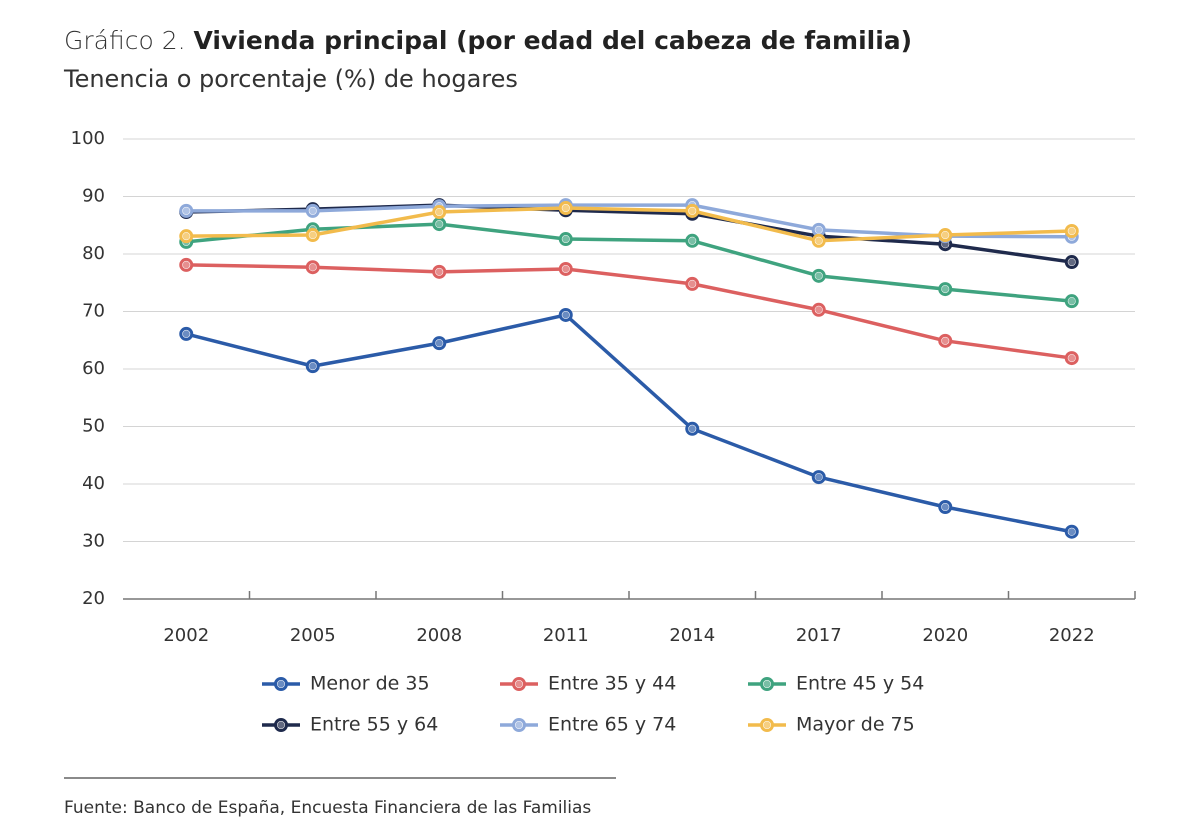  I want to click on y-tick-label: 60, so click(93, 368).